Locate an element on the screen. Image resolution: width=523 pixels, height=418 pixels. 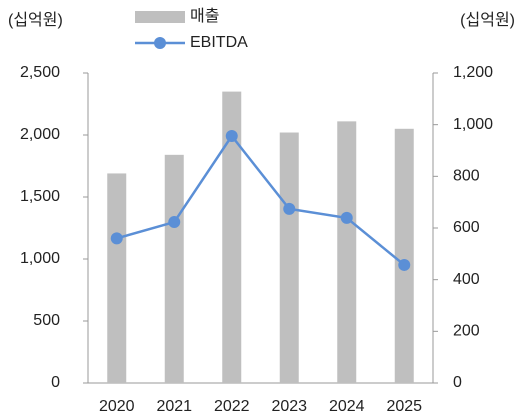
y2-tick-label: 200 is located at coordinates (466, 331).